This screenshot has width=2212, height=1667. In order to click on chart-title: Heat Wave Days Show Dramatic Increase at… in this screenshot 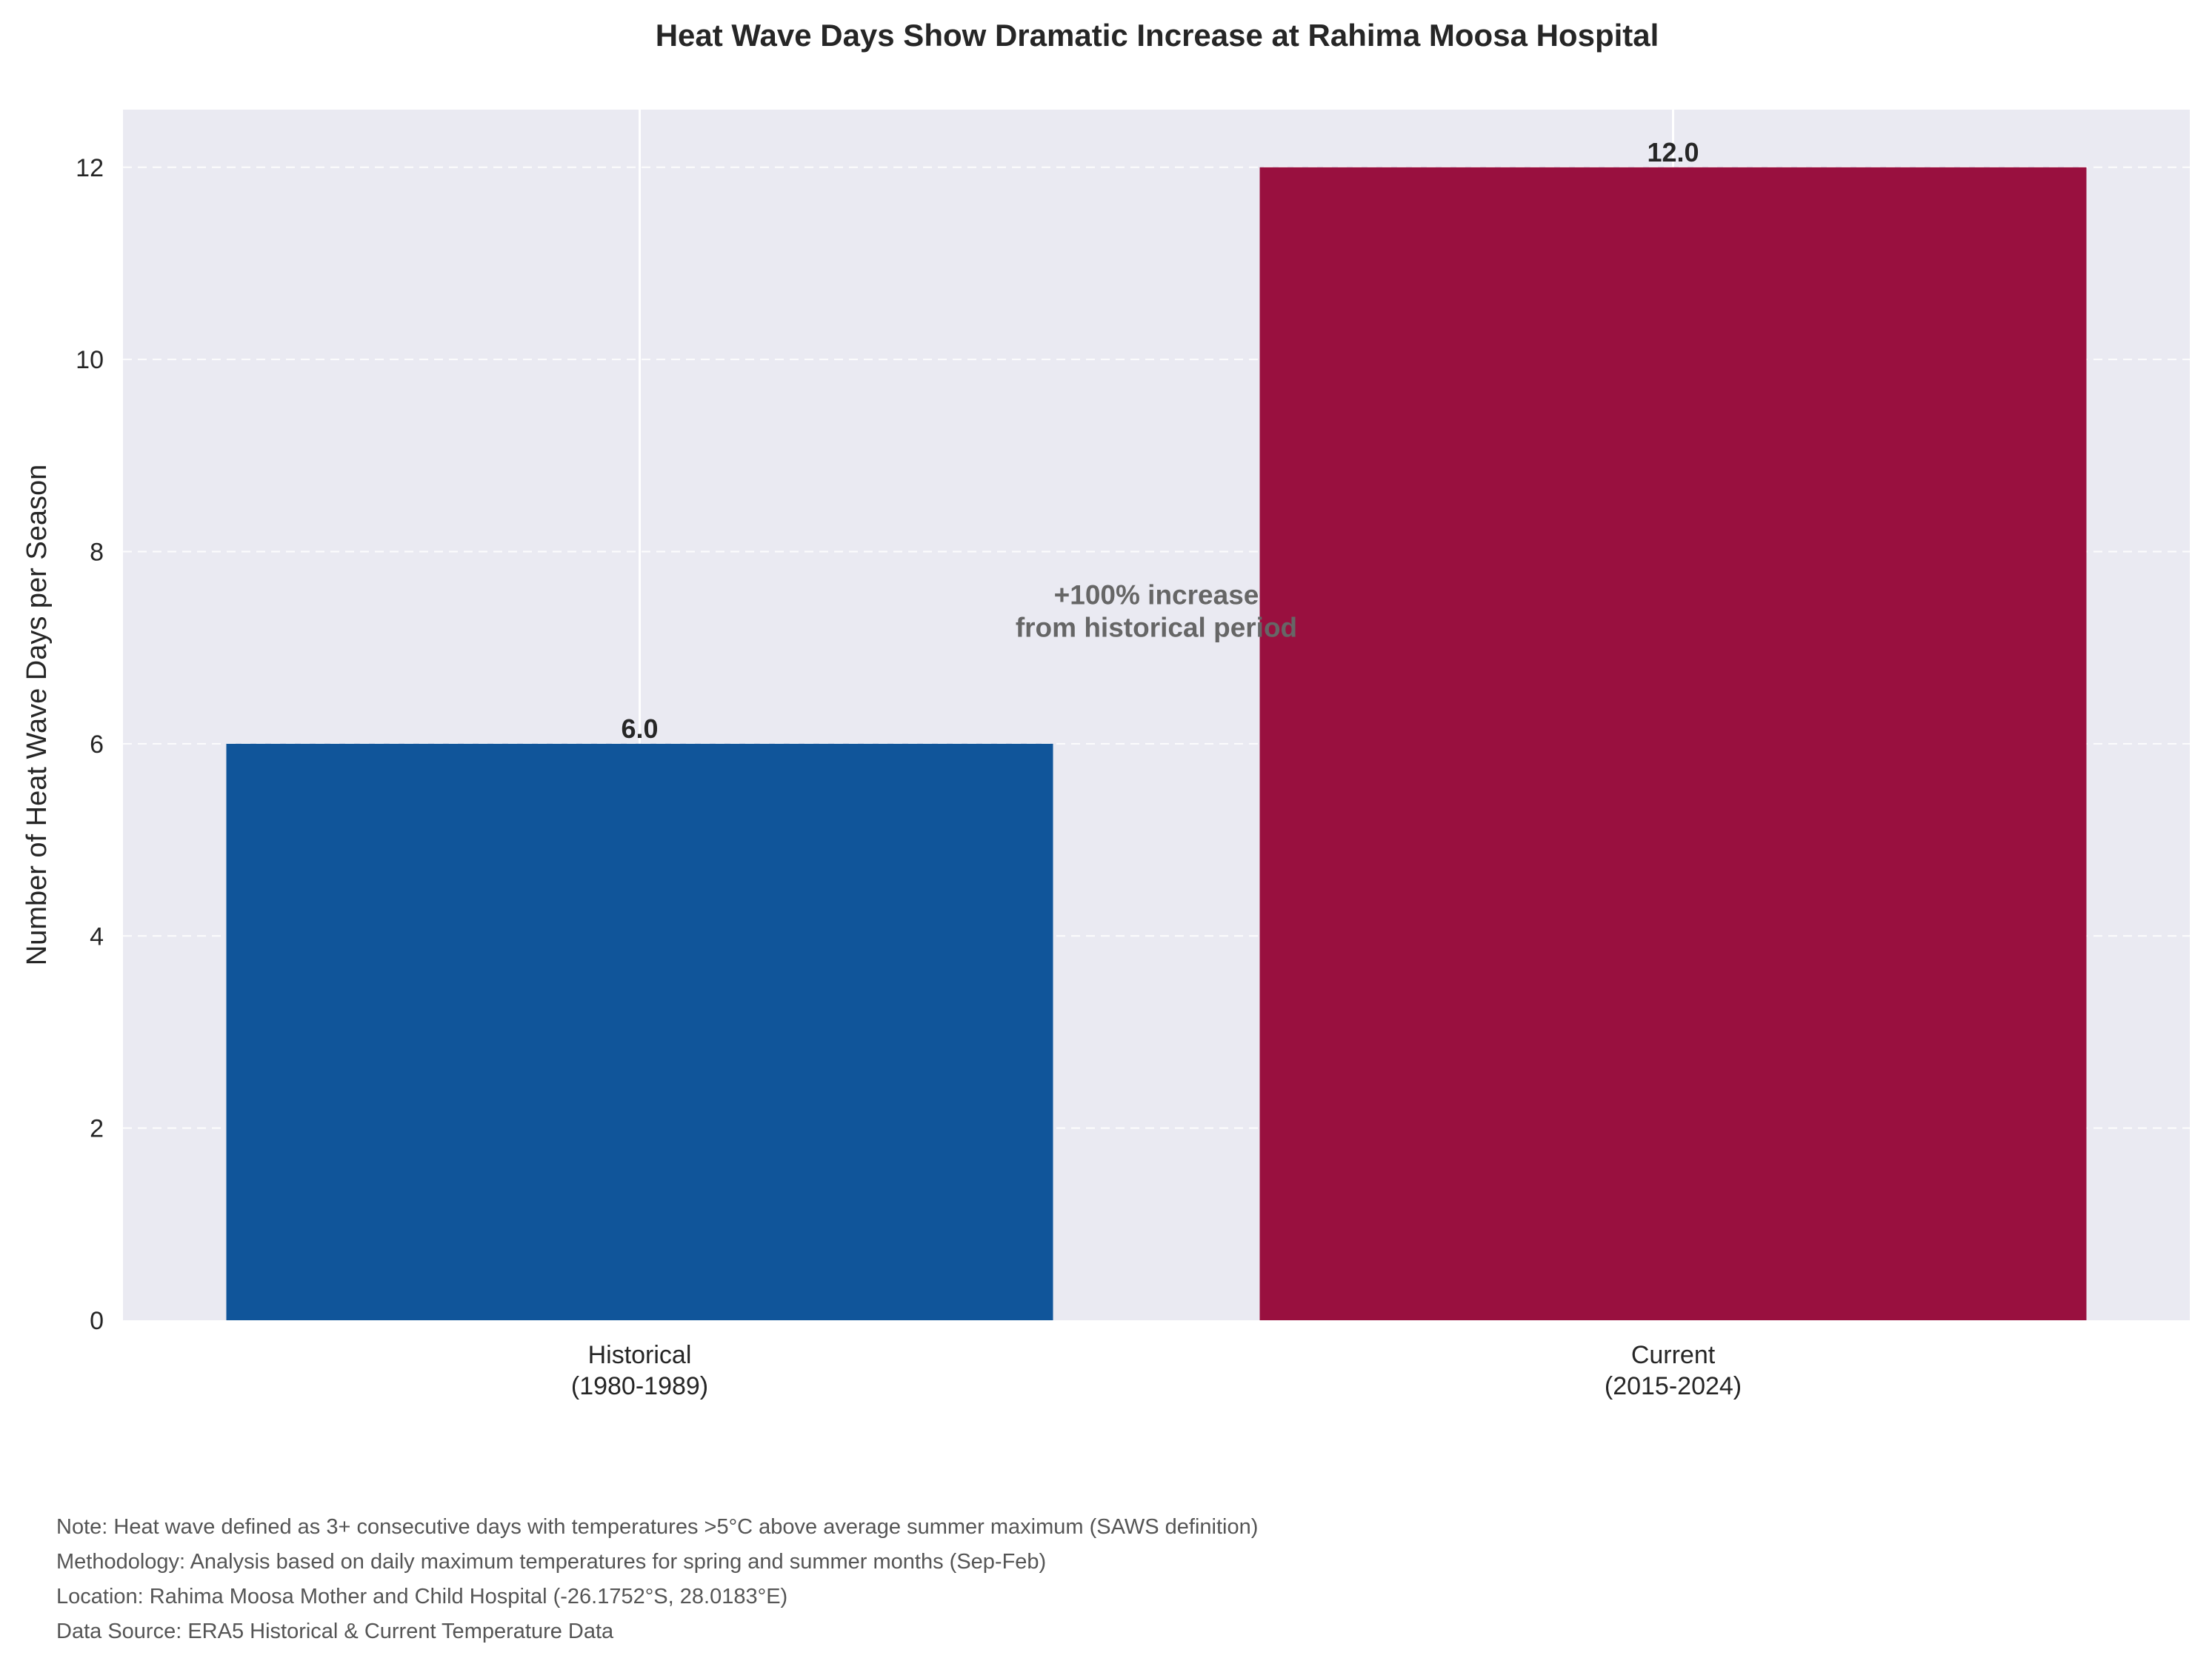, I will do `click(1157, 35)`.